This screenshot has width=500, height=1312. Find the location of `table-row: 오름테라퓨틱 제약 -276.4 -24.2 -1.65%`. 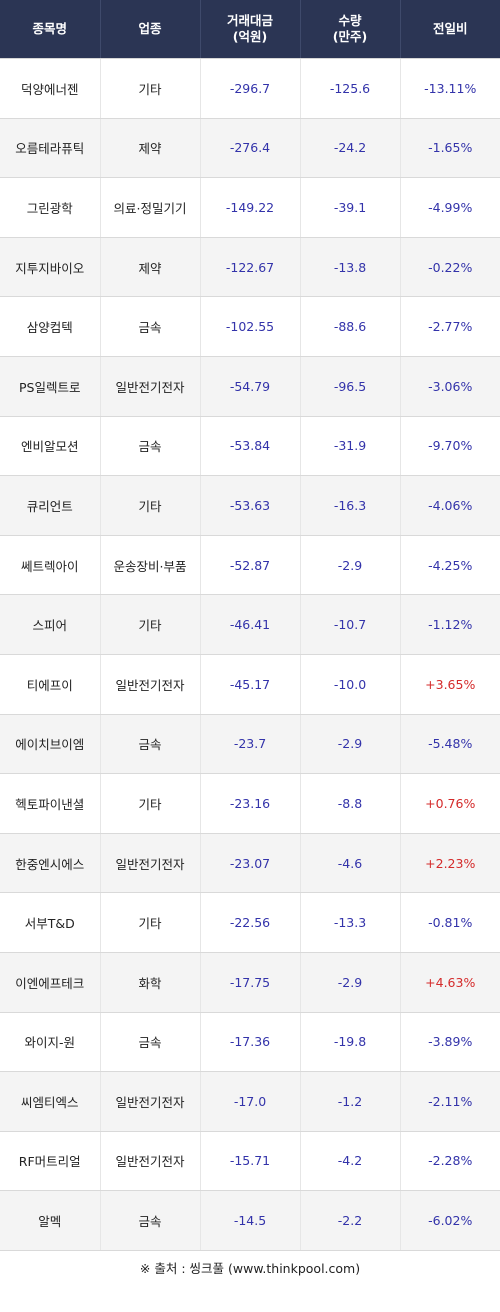

table-row: 오름테라퓨틱 제약 -276.4 -24.2 -1.65% is located at coordinates (250, 148).